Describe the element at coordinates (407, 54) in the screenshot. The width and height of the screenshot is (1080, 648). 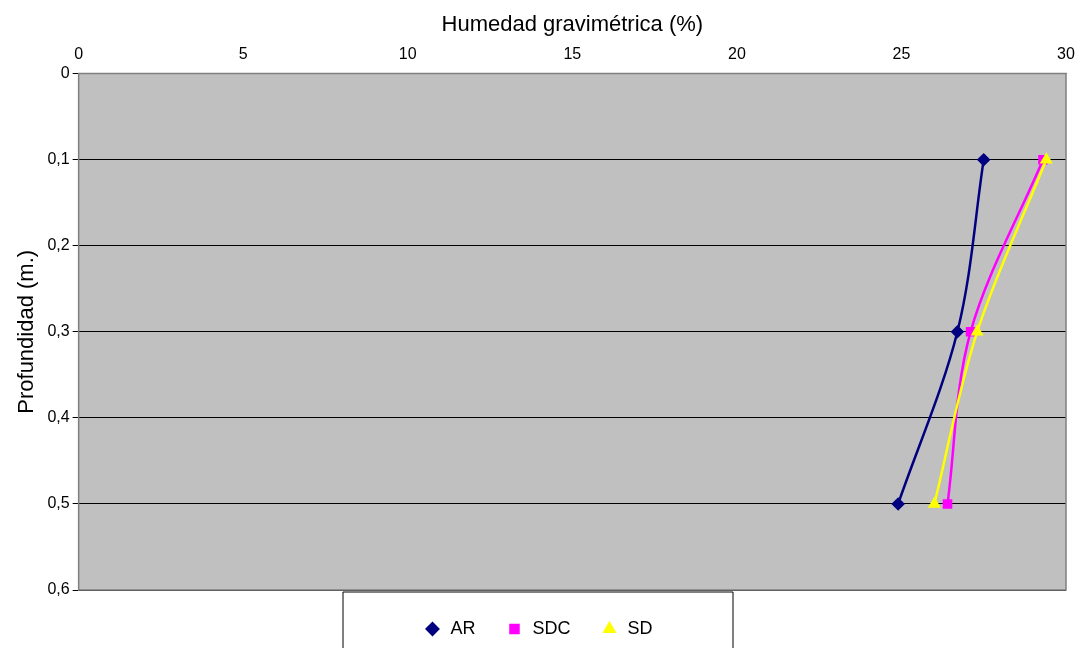
I see `x-tick-label: 10` at that location.